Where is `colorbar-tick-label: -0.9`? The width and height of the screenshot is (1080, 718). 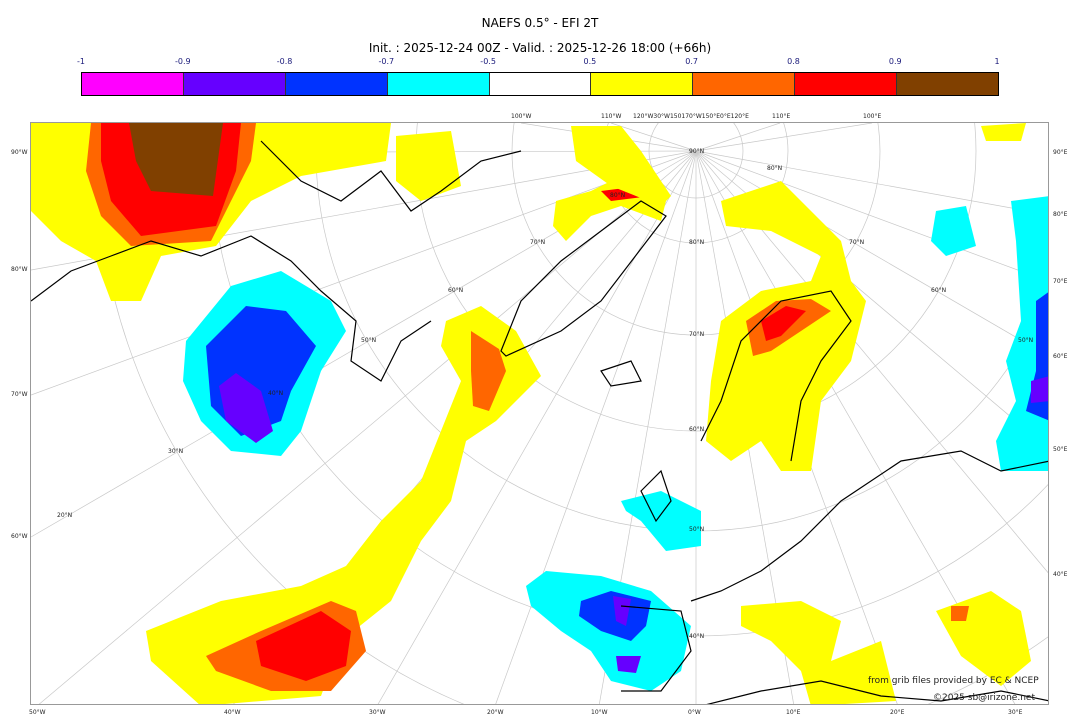
colorbar-tick-label: -0.9 is located at coordinates (182, 61).